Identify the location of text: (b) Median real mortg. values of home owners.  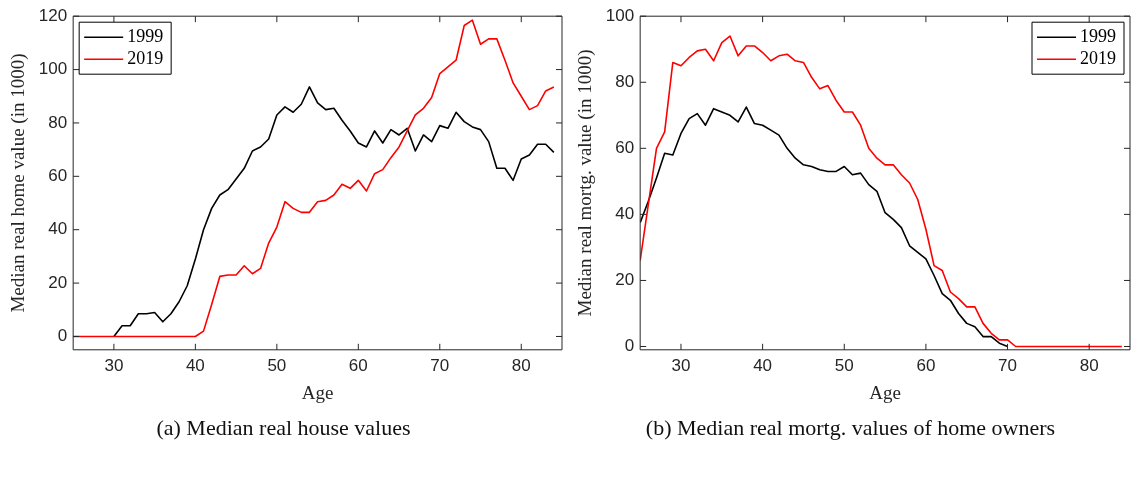
(850, 428).